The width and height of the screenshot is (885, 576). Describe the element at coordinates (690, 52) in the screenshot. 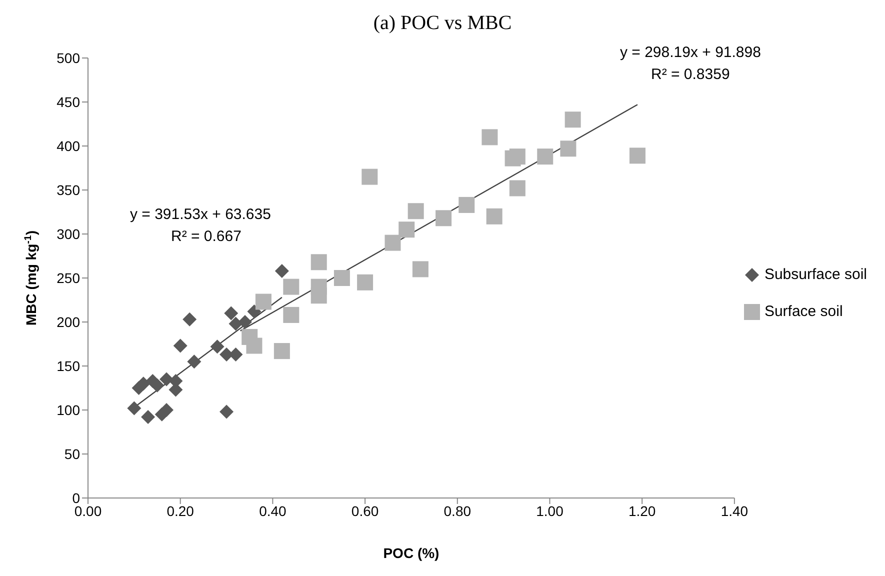

I see `fit-equation-text: y = 298.19x + 91.898` at that location.